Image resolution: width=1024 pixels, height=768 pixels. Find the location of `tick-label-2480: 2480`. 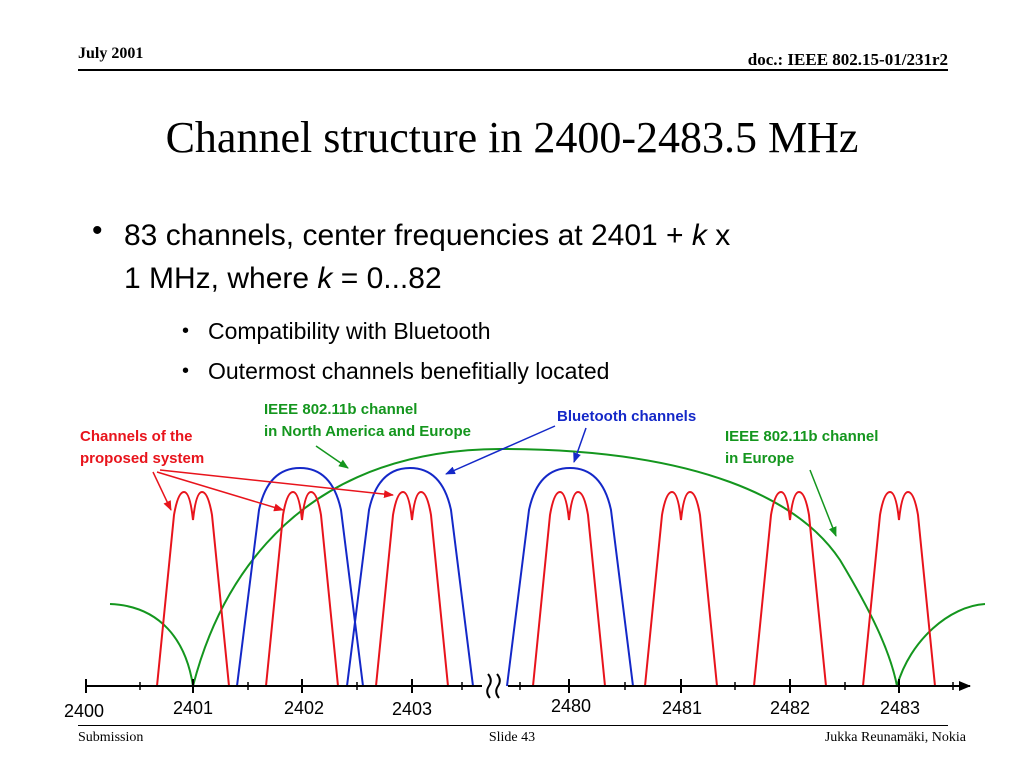

tick-label-2480: 2480 is located at coordinates (571, 706).